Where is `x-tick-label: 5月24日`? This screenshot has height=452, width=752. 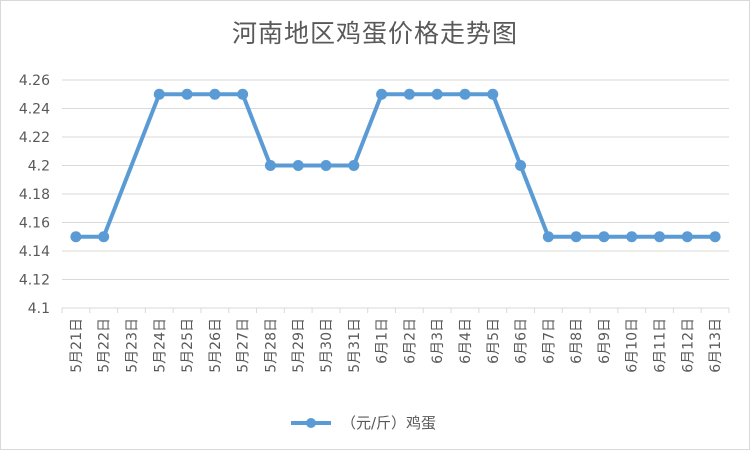
x-tick-label: 5月24日 is located at coordinates (160, 345).